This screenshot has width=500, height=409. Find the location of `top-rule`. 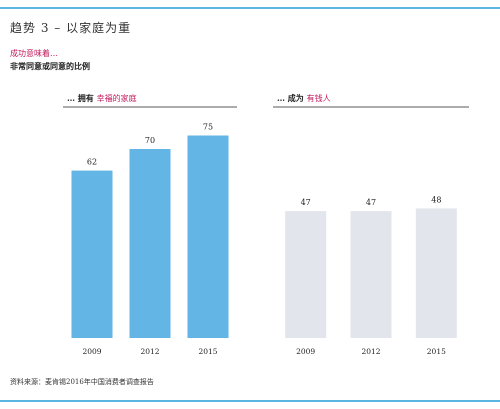

top-rule is located at coordinates (250, 8).